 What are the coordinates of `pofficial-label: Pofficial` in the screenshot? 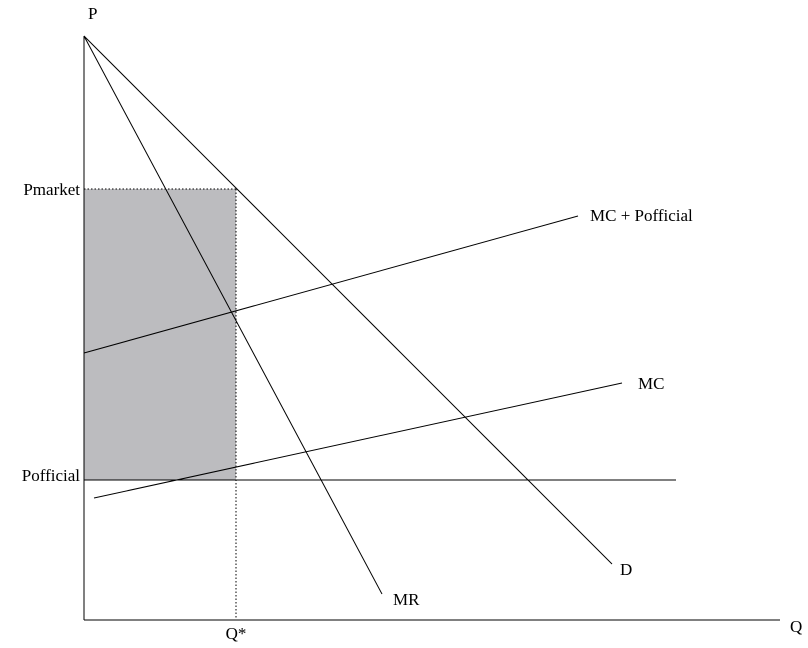 It's located at (51, 475).